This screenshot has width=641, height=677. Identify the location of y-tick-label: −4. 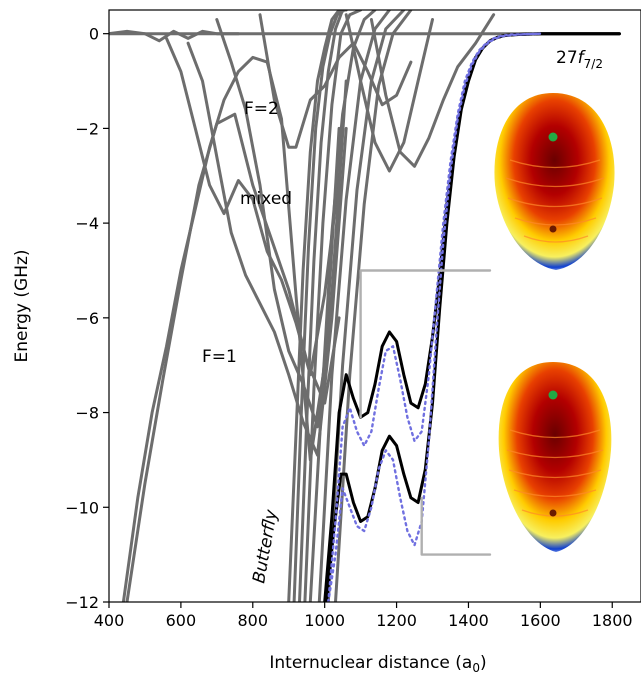
(87, 223).